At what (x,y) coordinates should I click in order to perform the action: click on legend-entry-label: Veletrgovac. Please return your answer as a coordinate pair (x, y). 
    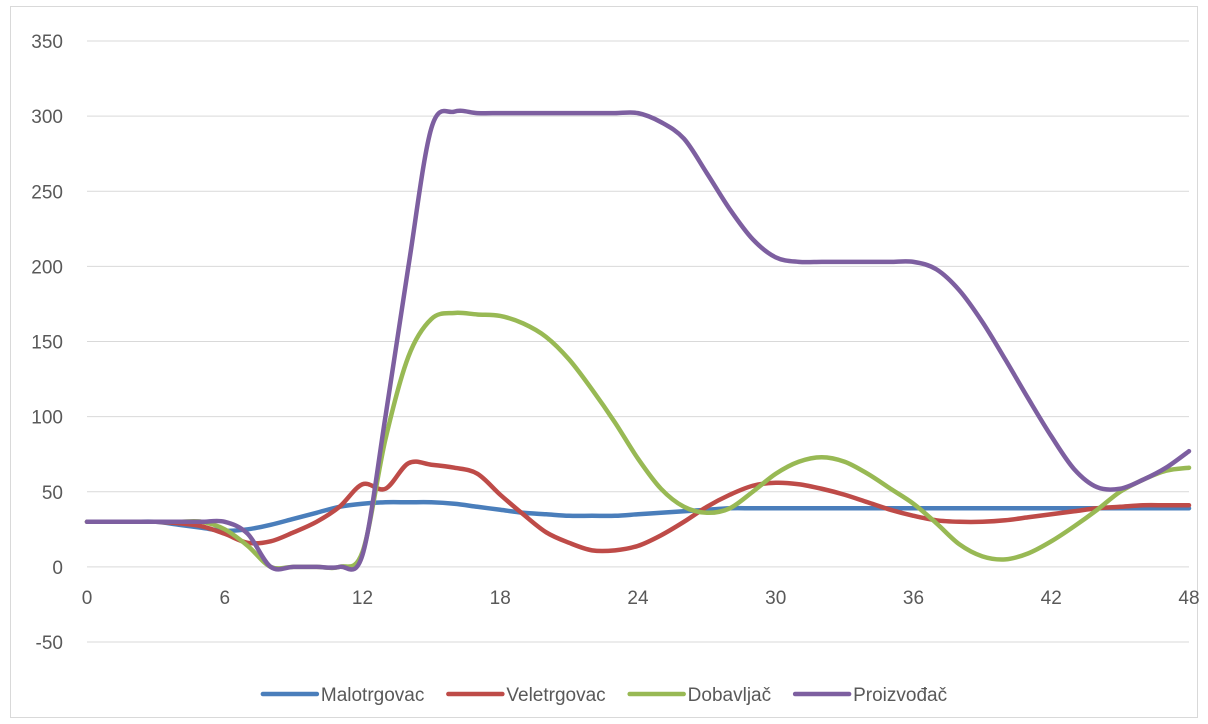
    Looking at the image, I should click on (555, 695).